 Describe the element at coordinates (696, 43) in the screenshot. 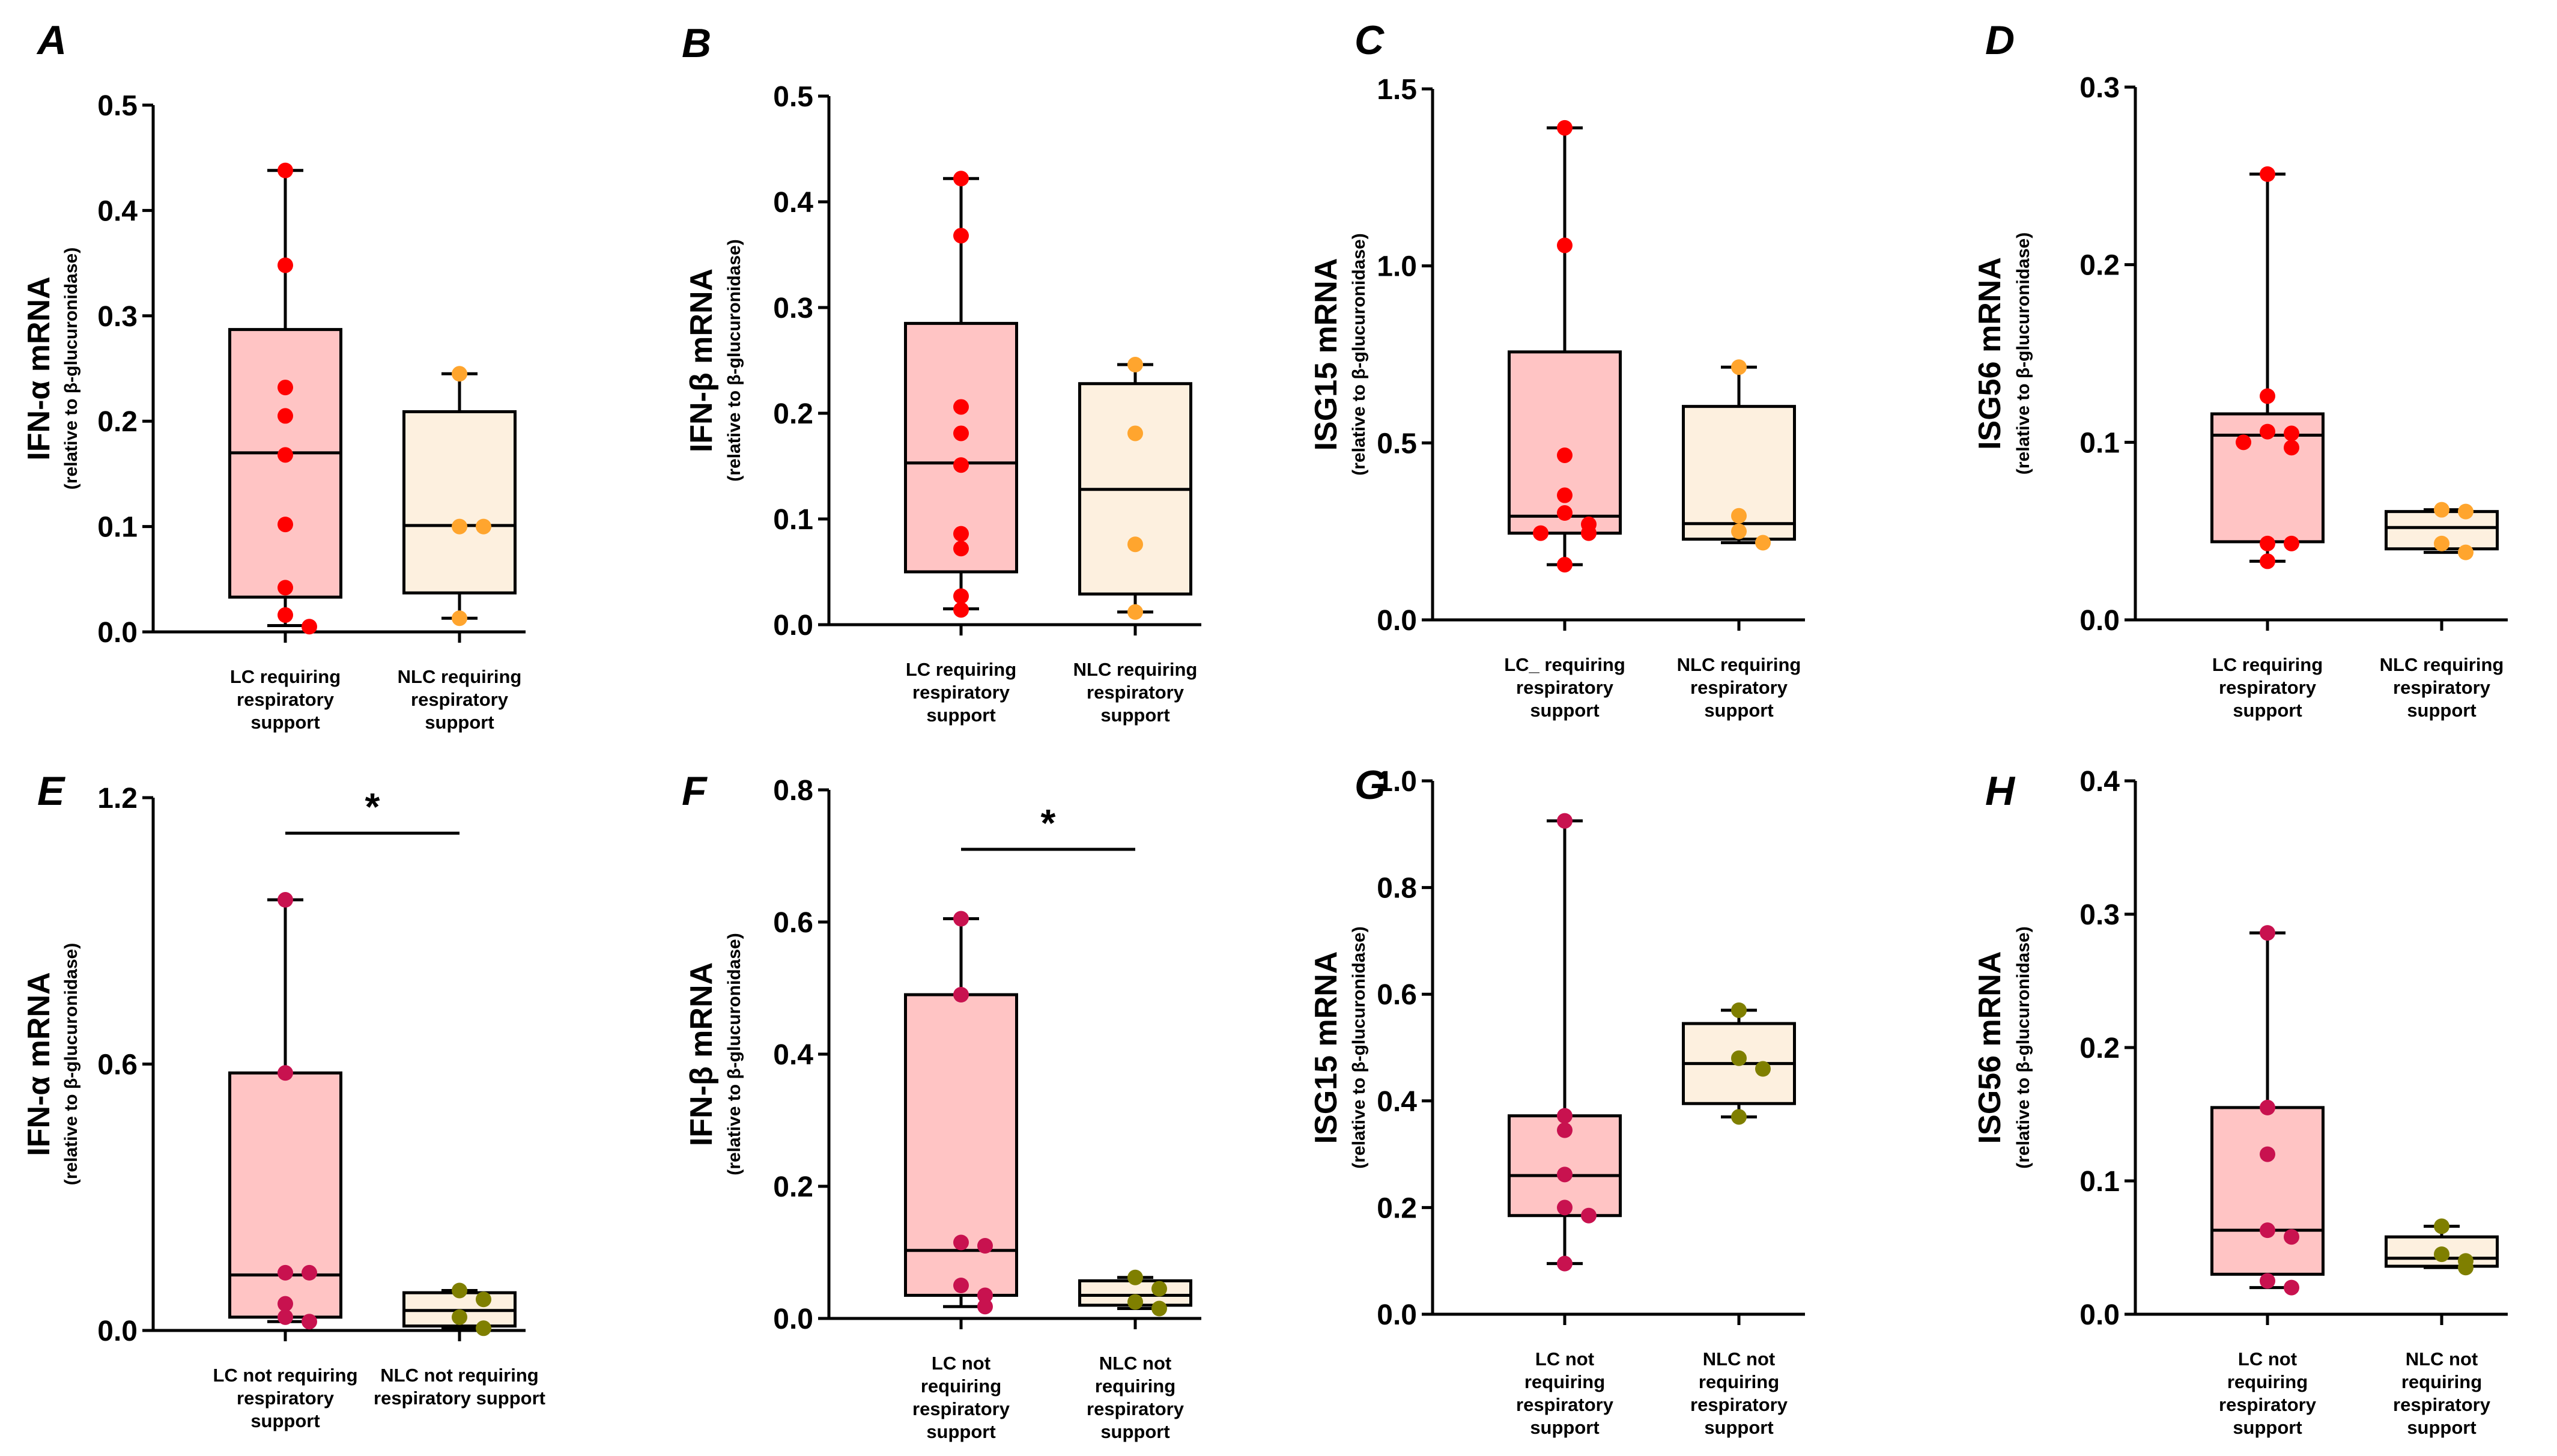

I see `panel-letter: B` at that location.